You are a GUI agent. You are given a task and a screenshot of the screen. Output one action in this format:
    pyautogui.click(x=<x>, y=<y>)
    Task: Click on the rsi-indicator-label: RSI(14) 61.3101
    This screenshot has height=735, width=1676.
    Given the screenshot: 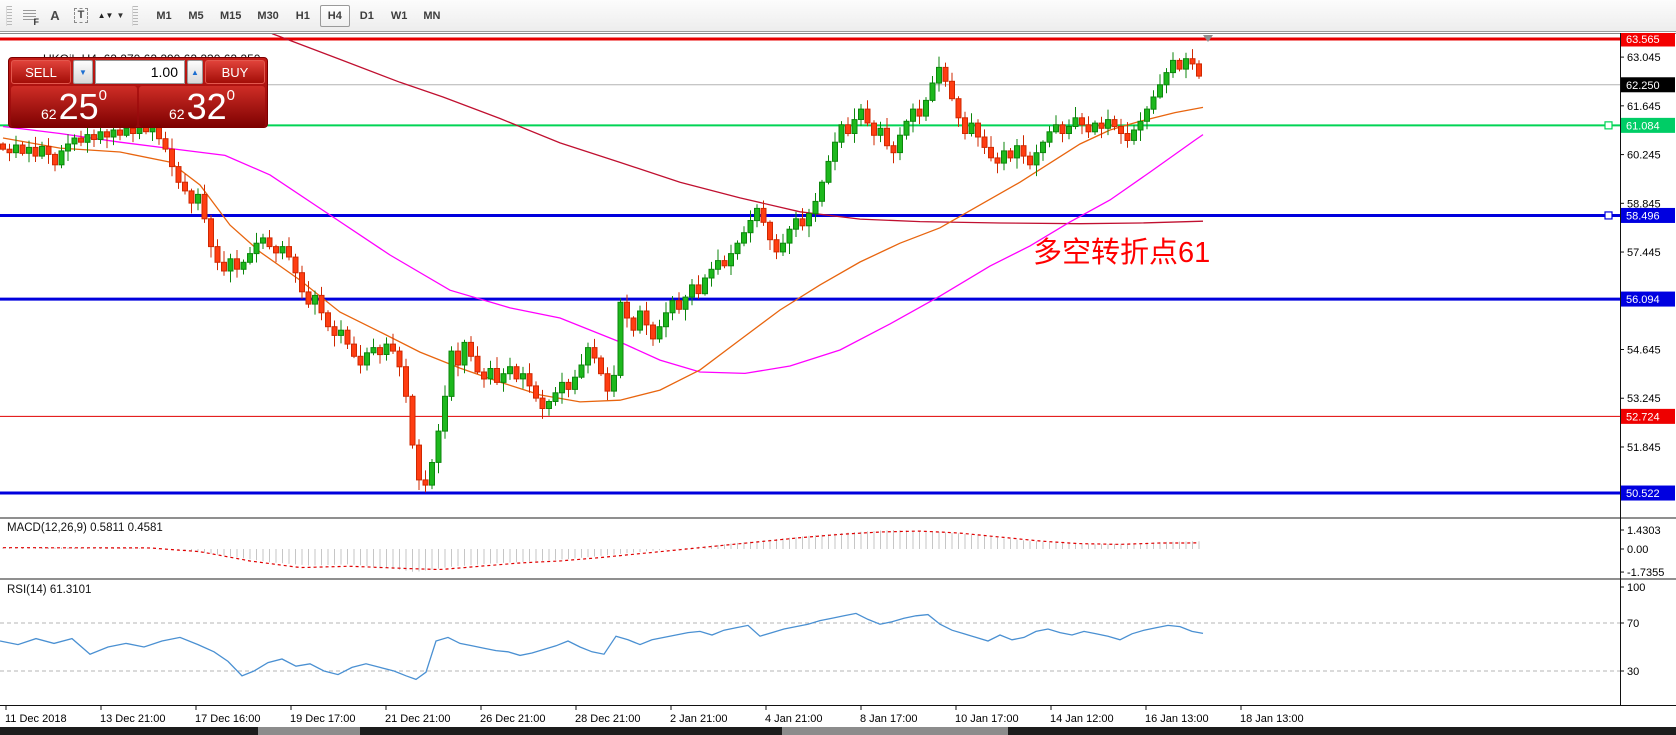 What is the action you would take?
    pyautogui.click(x=49, y=590)
    